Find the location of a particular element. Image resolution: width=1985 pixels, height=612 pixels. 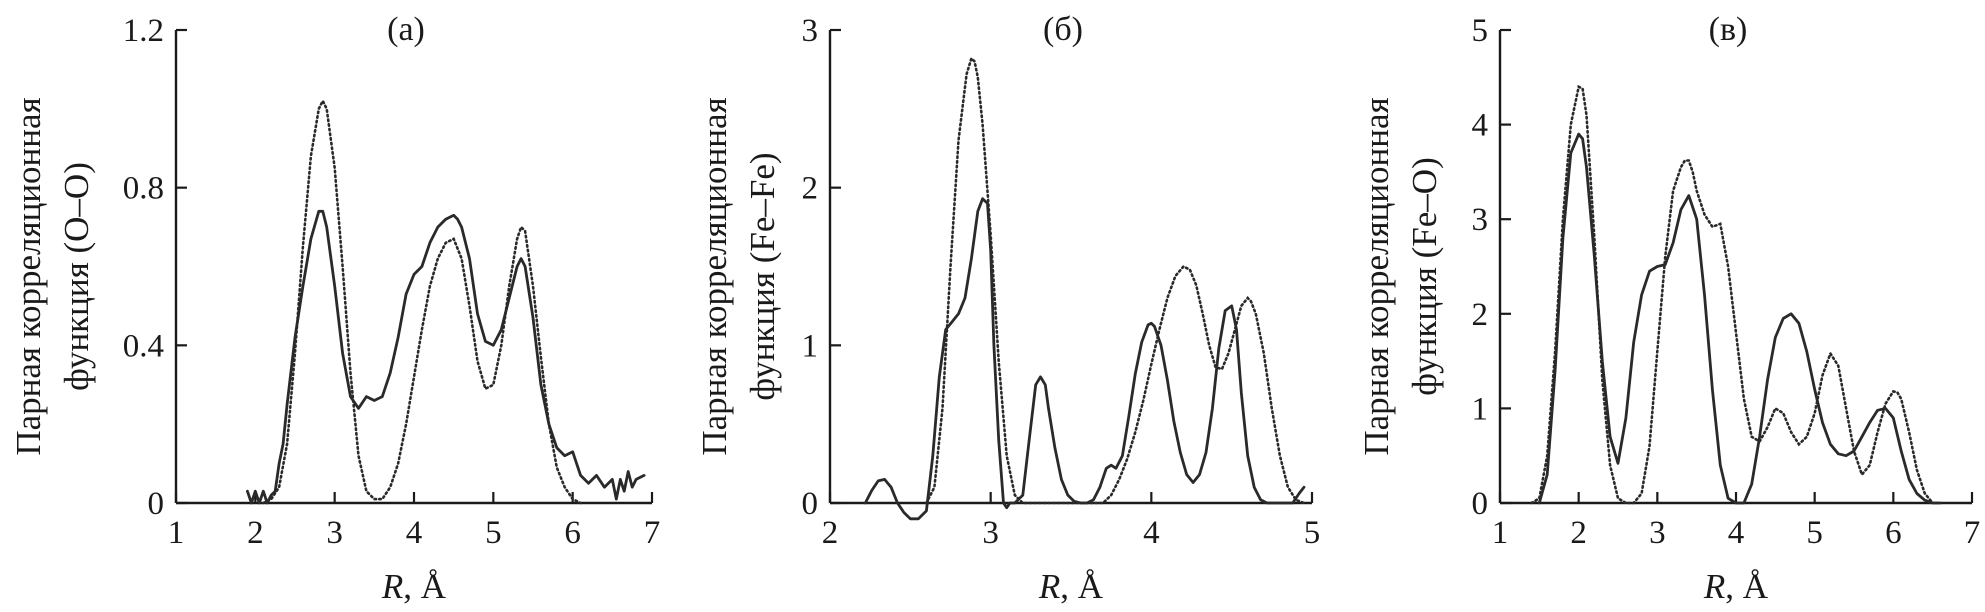

y-tick-label: 0.8 is located at coordinates (143, 189).